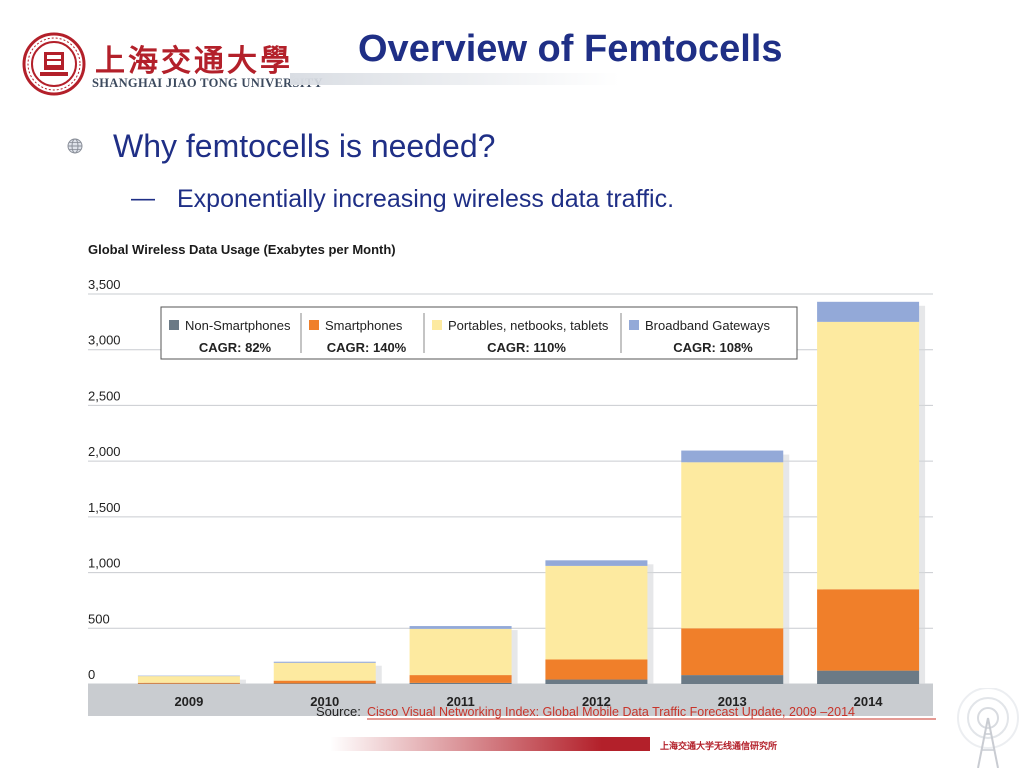 The image size is (1024, 773). Describe the element at coordinates (986, 728) in the screenshot. I see `antenna-tower-icon` at that location.